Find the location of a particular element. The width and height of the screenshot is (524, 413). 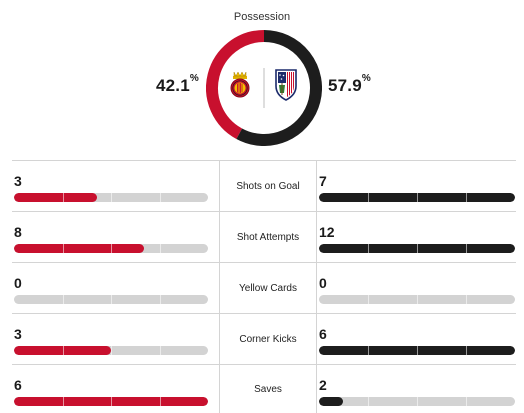

stat-row: 8 Shot Attempts 12 is located at coordinates (264, 236).